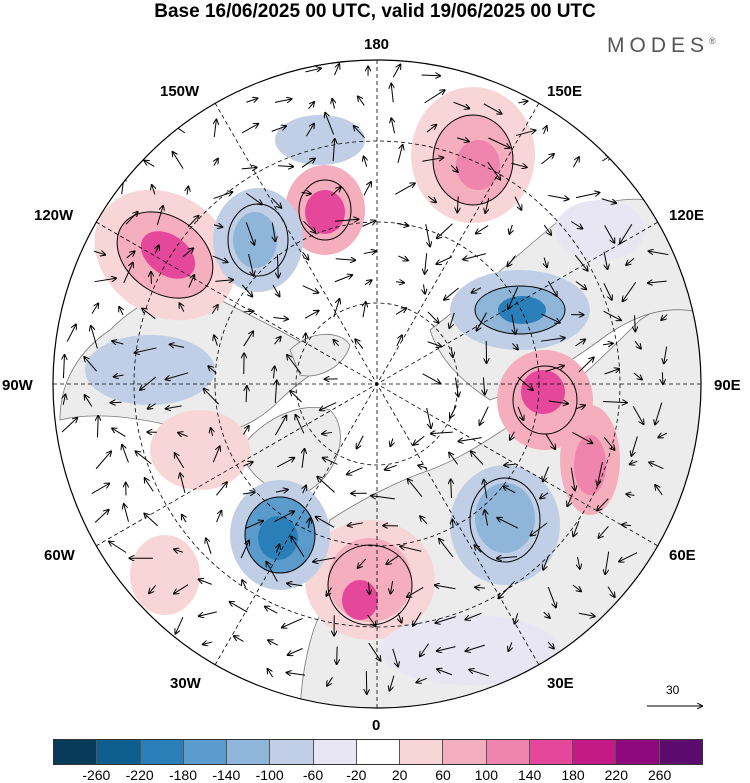 The height and width of the screenshot is (783, 750). Describe the element at coordinates (378, 752) in the screenshot. I see `colorbar` at that location.